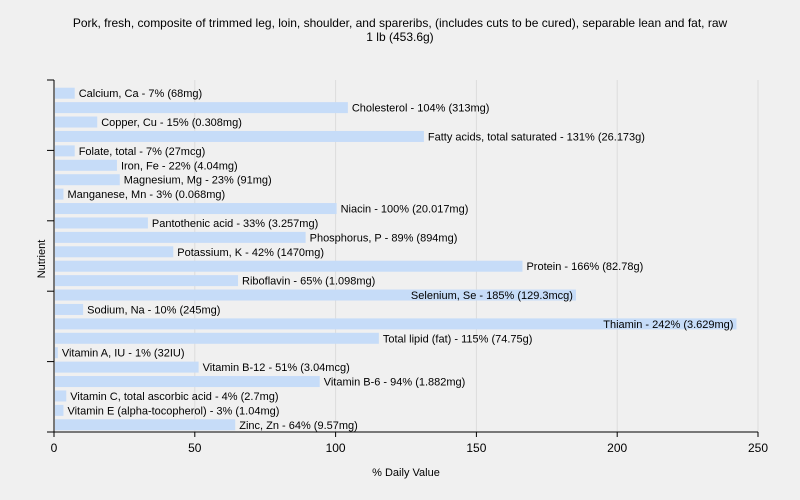 This screenshot has width=800, height=500. I want to click on data-label: Riboflavin - 65% (1.098mg), so click(308, 282).